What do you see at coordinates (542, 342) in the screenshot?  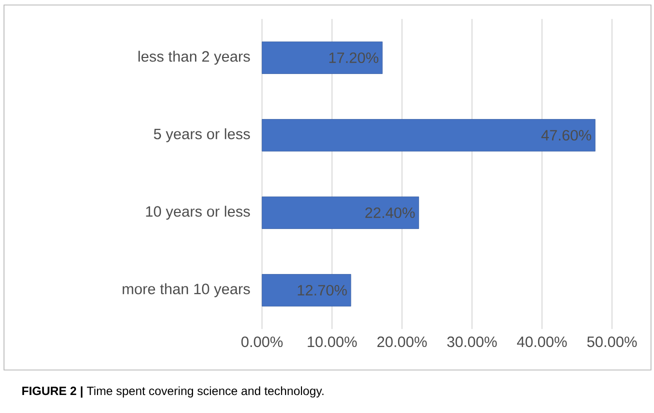 I see `x-tick-label: 40.00%` at bounding box center [542, 342].